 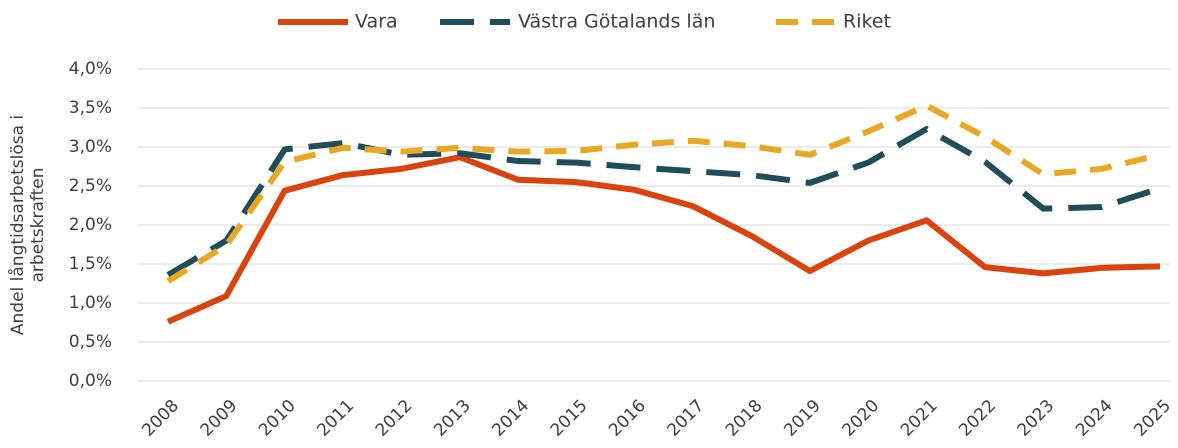 I want to click on legend-text: Västra Götalands län, so click(x=616, y=22).